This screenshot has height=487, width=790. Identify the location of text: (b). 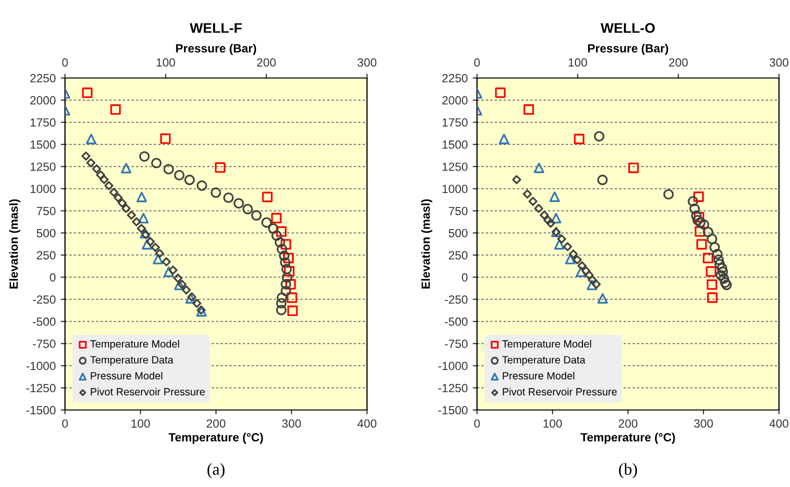
(628, 470).